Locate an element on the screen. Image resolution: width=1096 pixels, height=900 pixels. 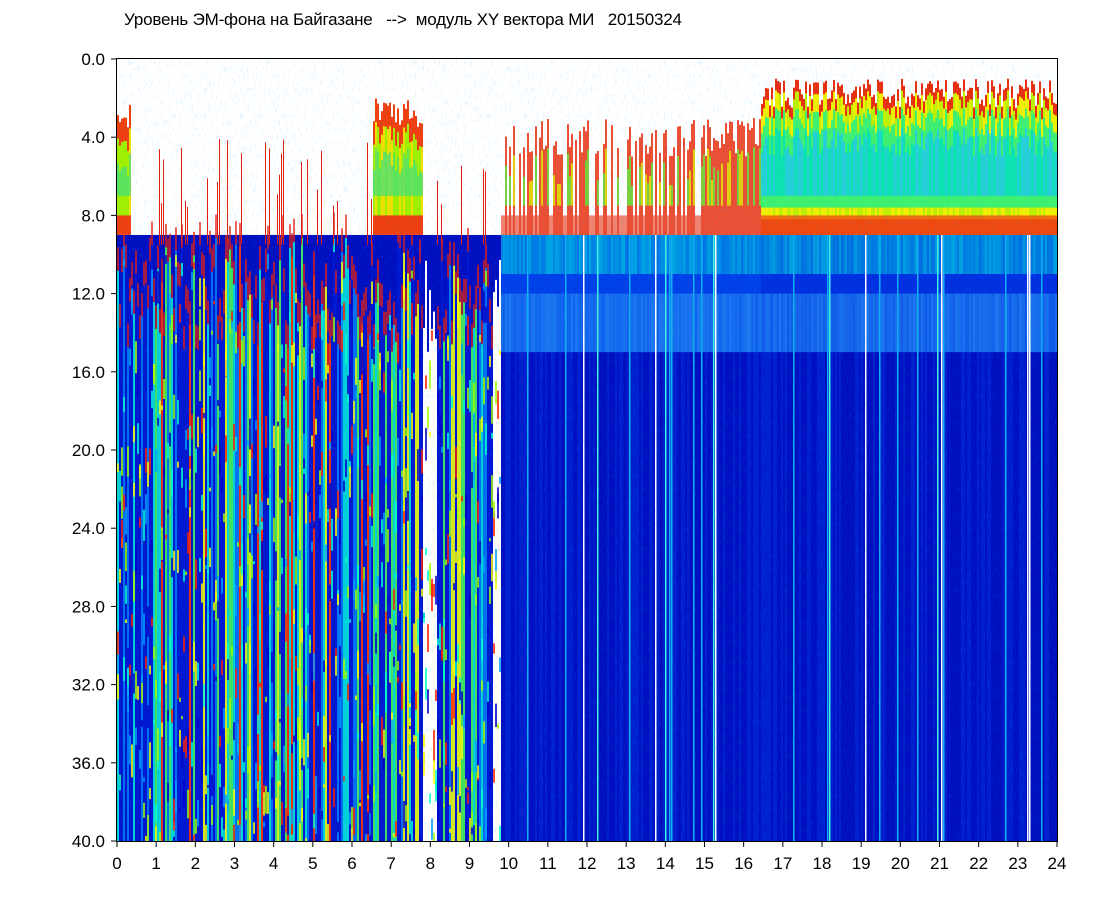
x-tick-label: 20 is located at coordinates (900, 863).